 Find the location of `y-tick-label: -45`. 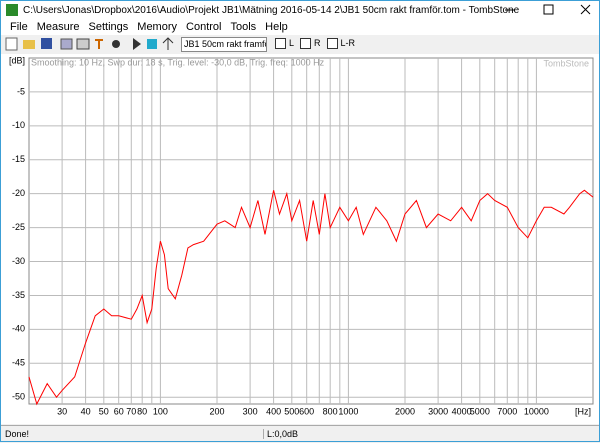

y-tick-label: -45 is located at coordinates (18, 363).